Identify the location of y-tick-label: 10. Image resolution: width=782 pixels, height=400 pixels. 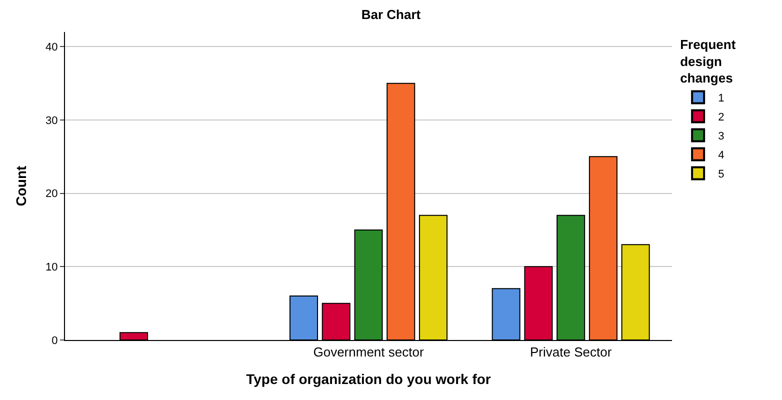
(52, 268).